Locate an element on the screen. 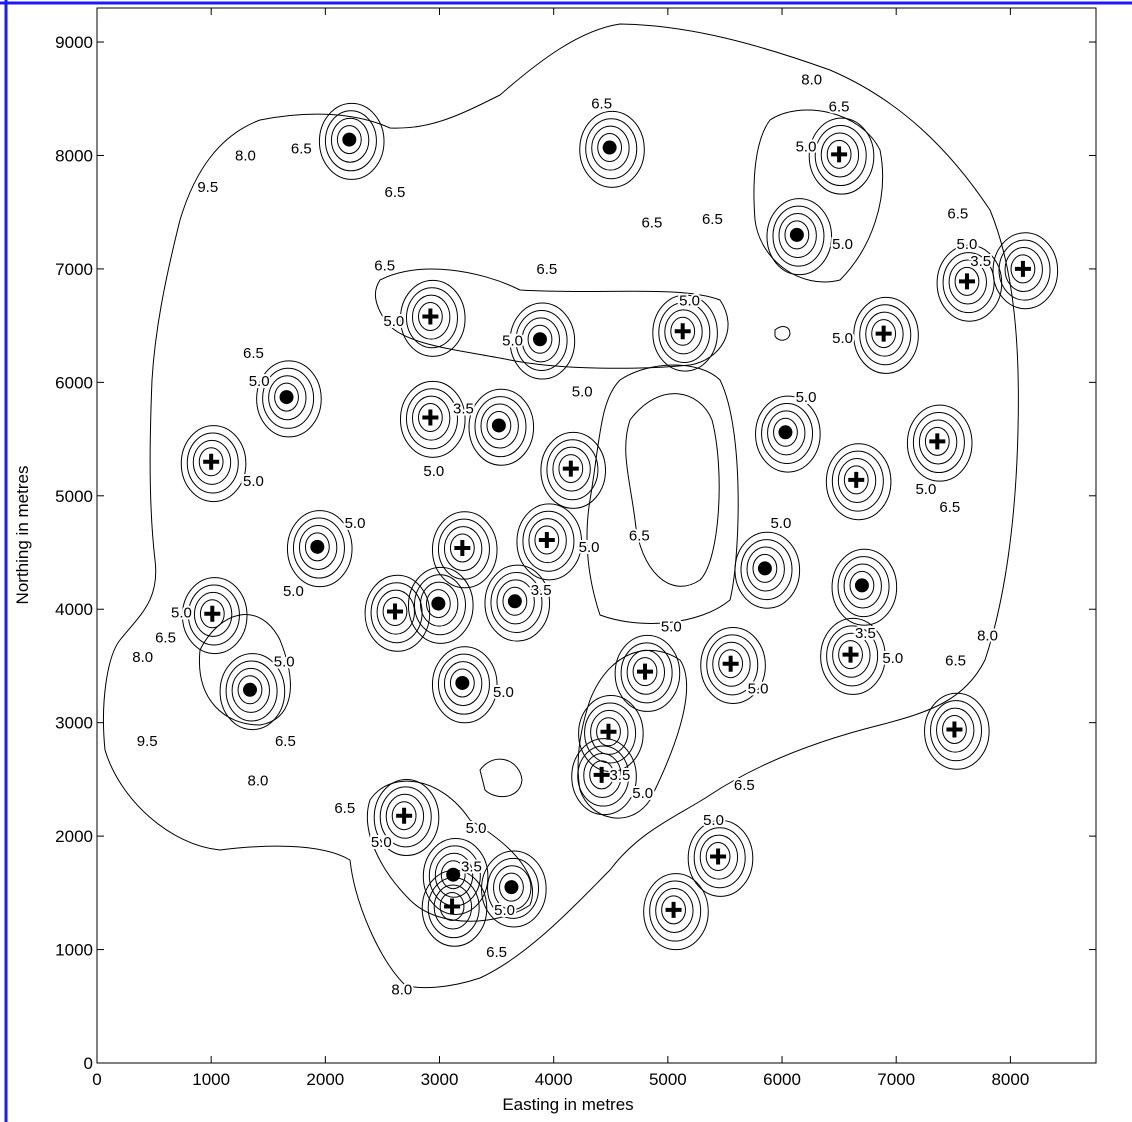 The width and height of the screenshot is (1132, 1122). contour-label: 8.0 is located at coordinates (245, 155).